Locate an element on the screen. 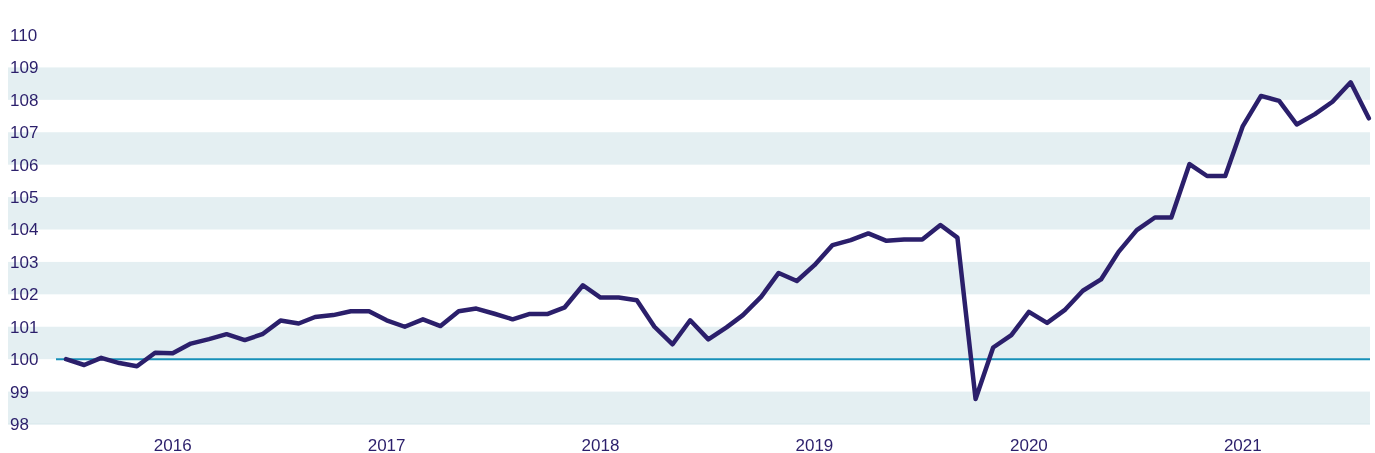 Image resolution: width=1375 pixels, height=453 pixels. y-tick-label: 107 is located at coordinates (24, 133).